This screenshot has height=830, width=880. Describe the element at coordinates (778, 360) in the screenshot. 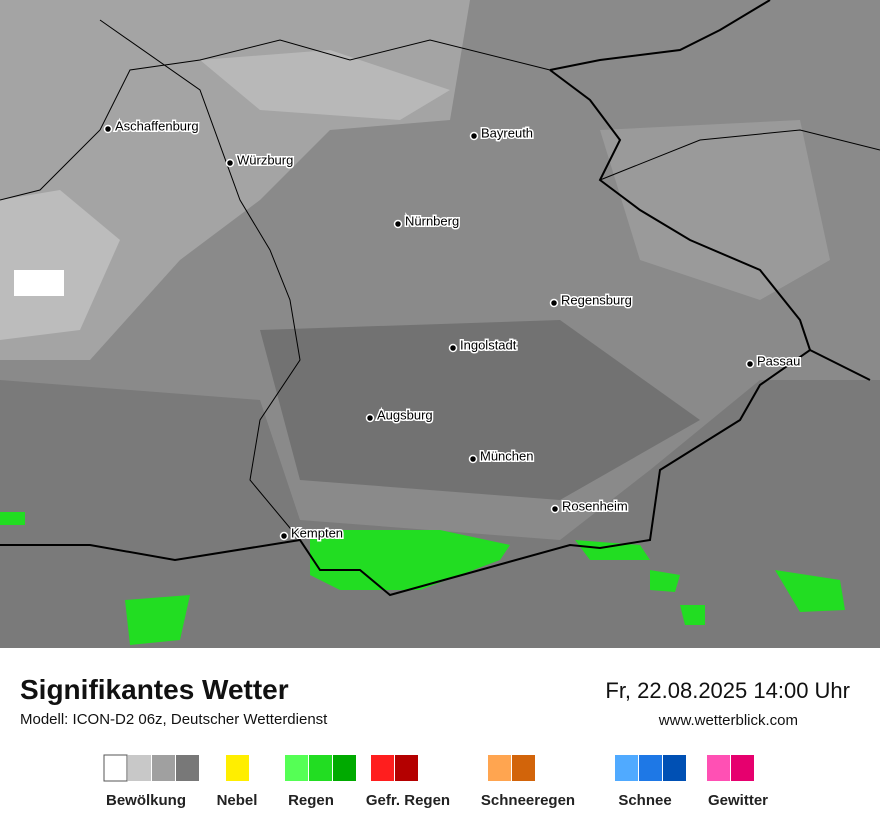

I see `city-label: Passau` at that location.